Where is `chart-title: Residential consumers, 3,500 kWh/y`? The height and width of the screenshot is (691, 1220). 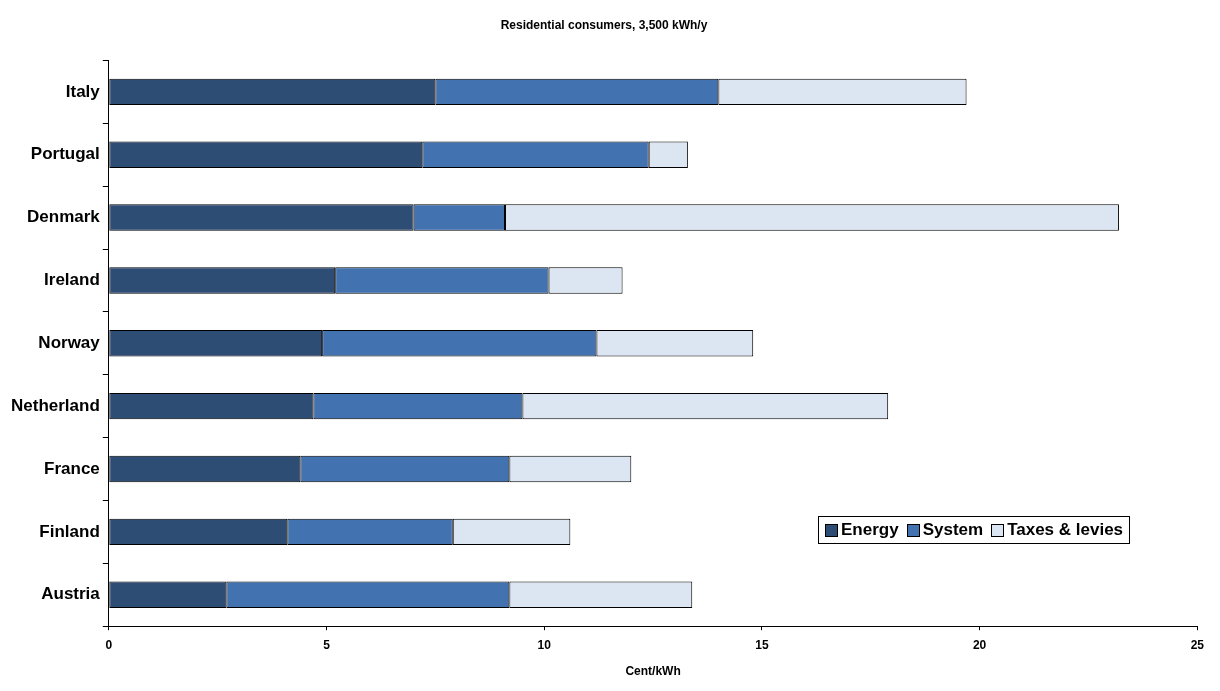
chart-title: Residential consumers, 3,500 kWh/y is located at coordinates (604, 24).